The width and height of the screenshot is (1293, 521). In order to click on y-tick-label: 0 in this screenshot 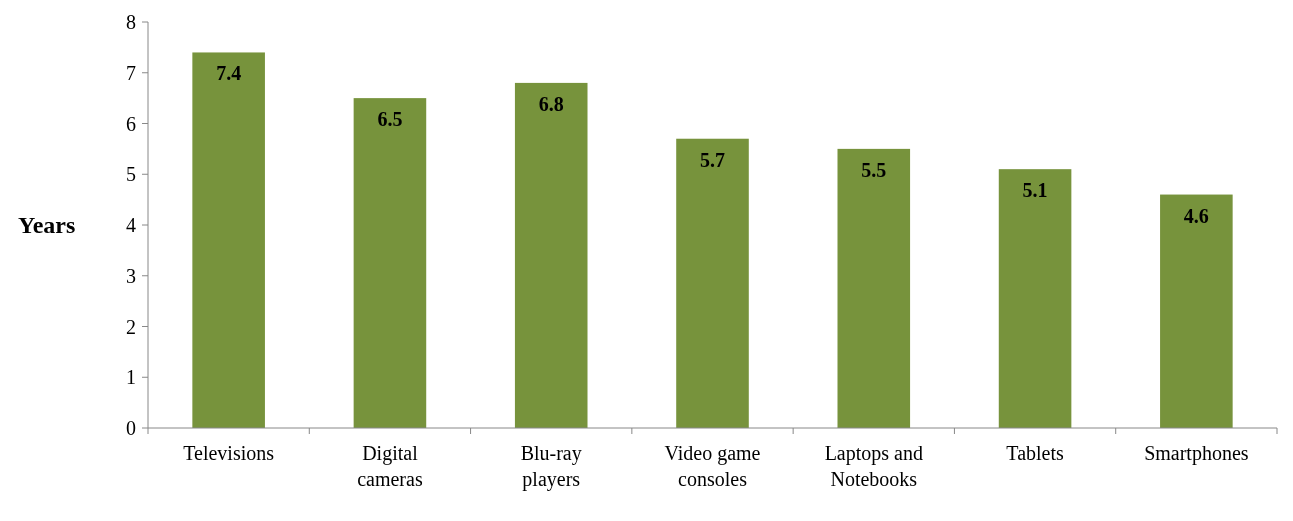, I will do `click(131, 428)`.